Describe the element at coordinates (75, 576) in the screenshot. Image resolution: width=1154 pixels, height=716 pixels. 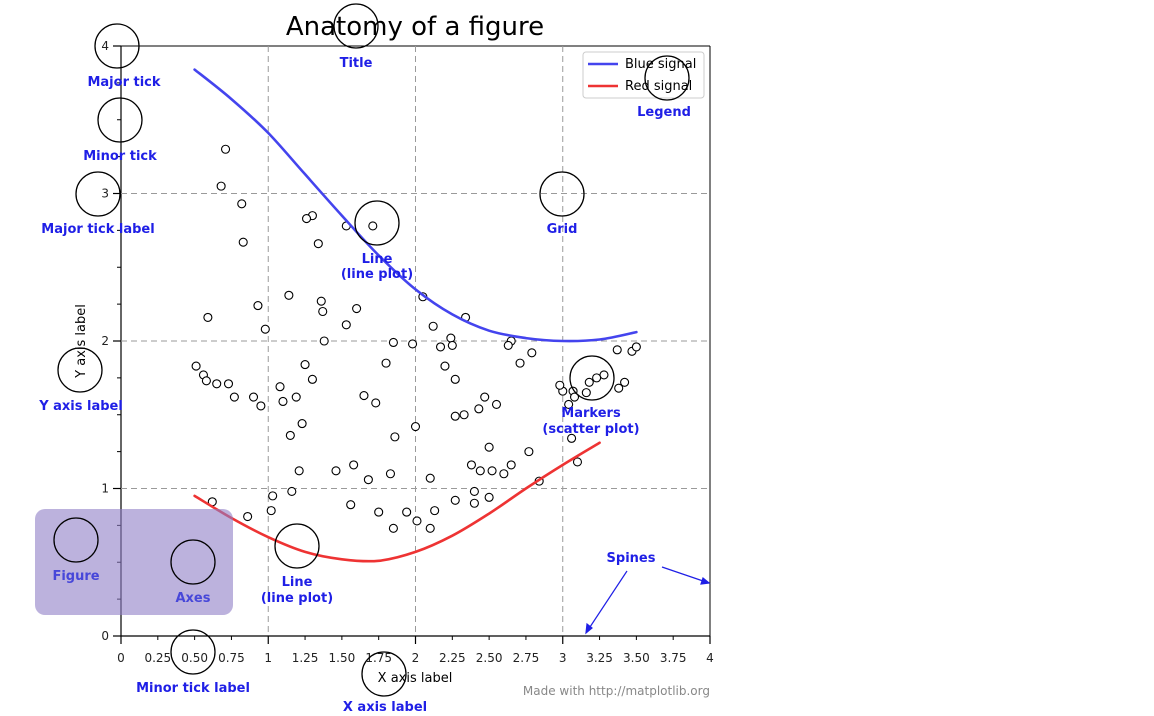
I see `annotation-figure: Figure` at that location.